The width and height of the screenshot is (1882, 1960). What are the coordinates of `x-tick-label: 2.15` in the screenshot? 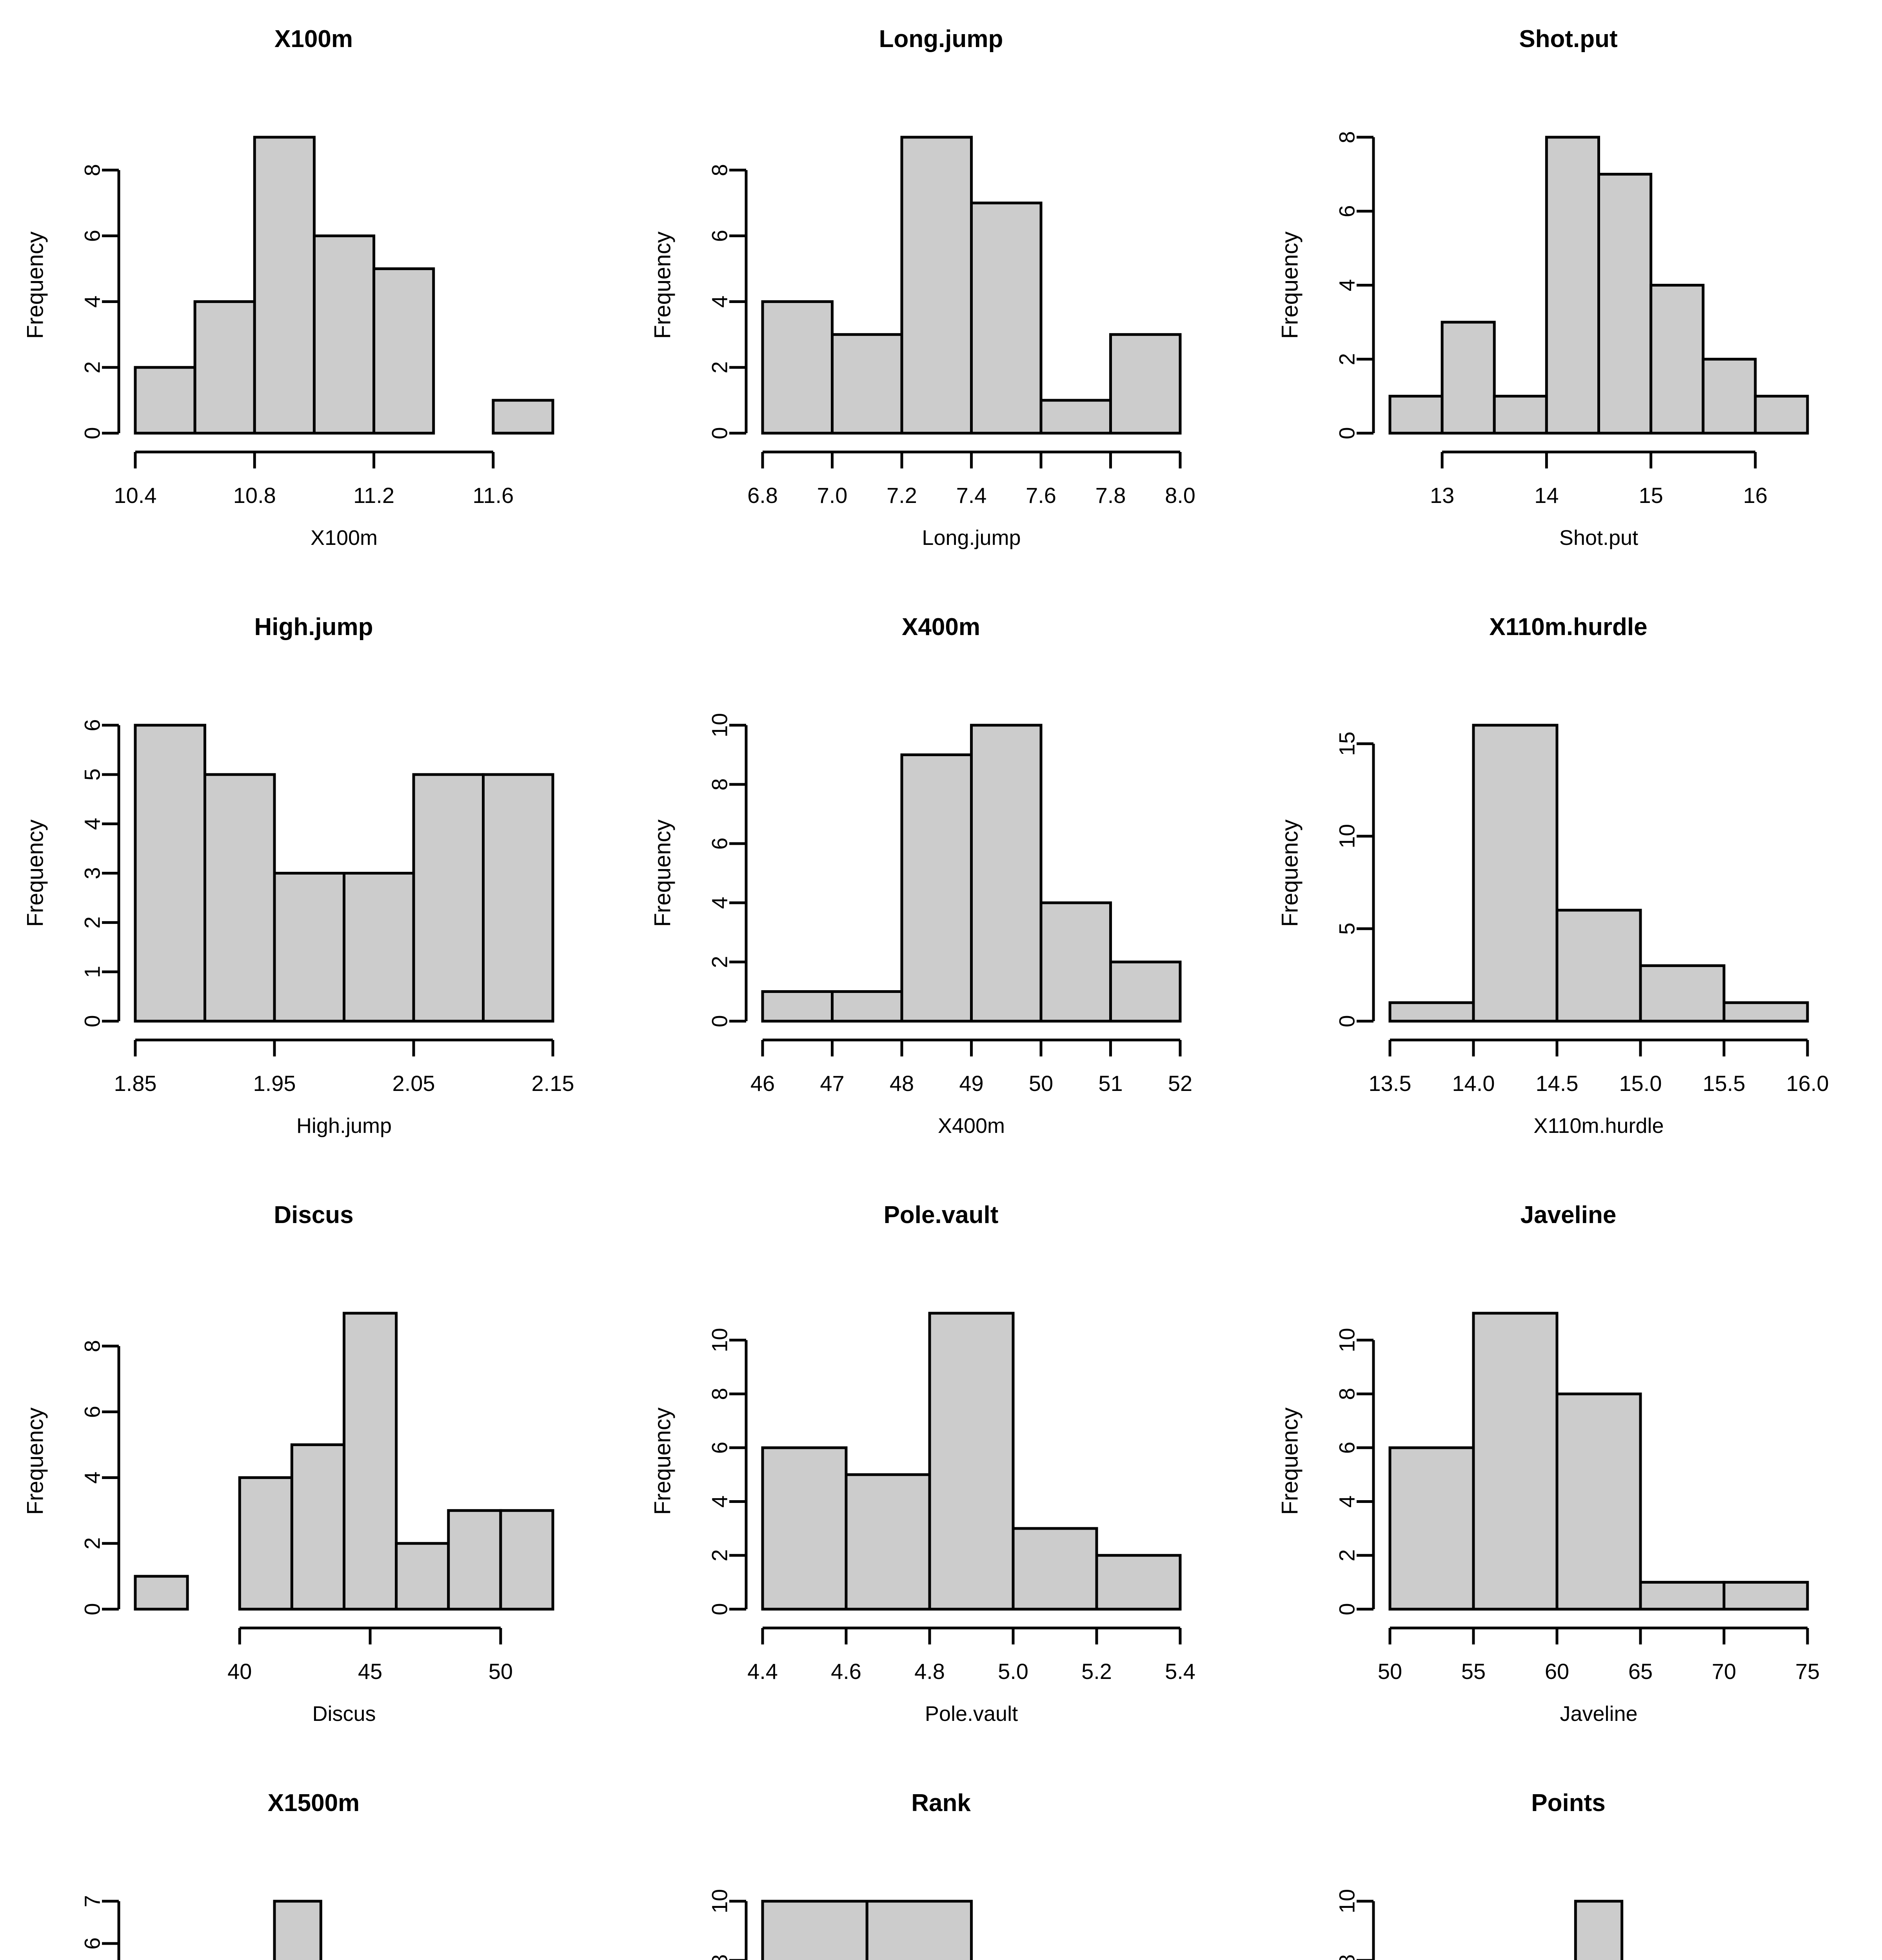 It's located at (553, 1083).